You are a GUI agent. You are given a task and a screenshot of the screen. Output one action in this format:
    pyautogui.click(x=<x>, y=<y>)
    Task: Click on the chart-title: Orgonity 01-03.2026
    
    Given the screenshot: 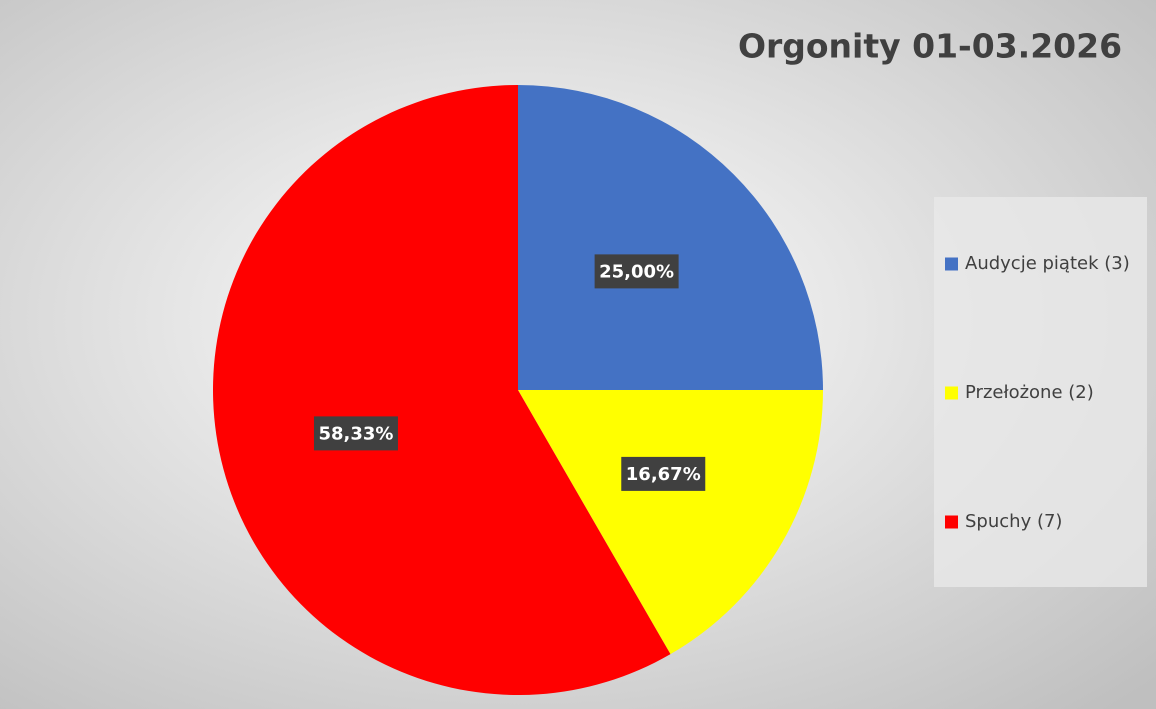 What is the action you would take?
    pyautogui.click(x=930, y=46)
    